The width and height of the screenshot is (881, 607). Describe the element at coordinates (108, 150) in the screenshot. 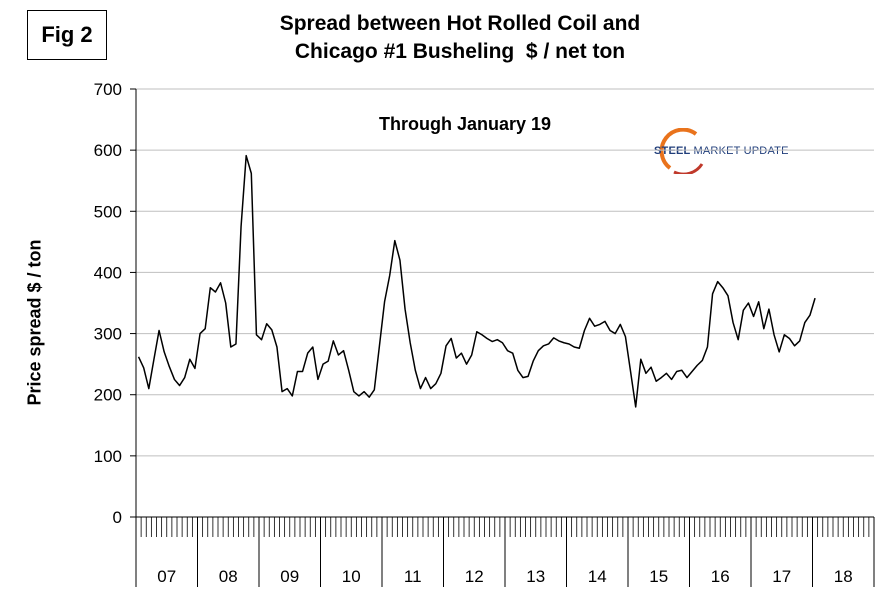

I see `y-tick-label-600: 600` at that location.